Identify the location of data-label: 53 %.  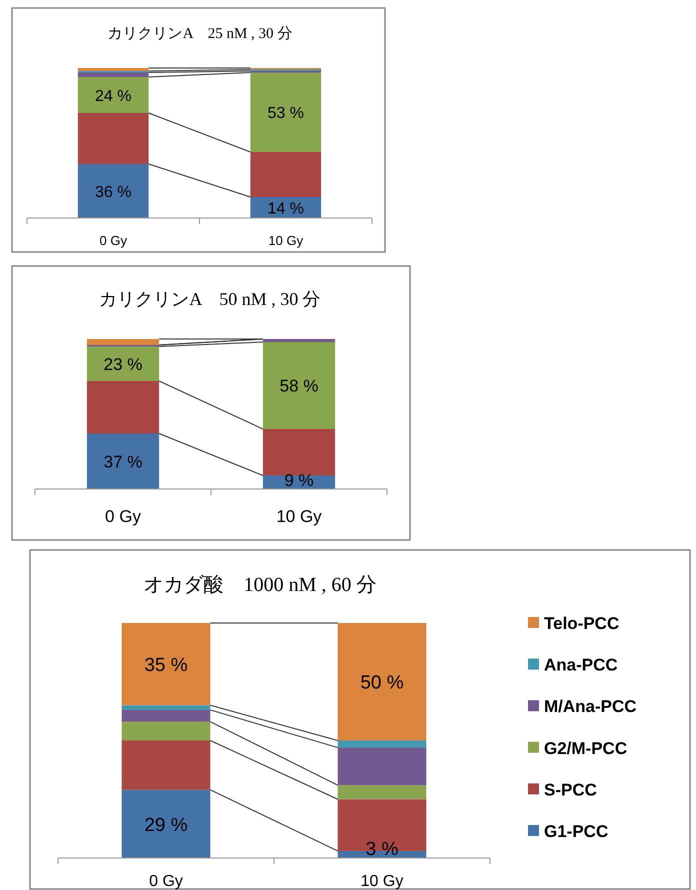
(286, 113).